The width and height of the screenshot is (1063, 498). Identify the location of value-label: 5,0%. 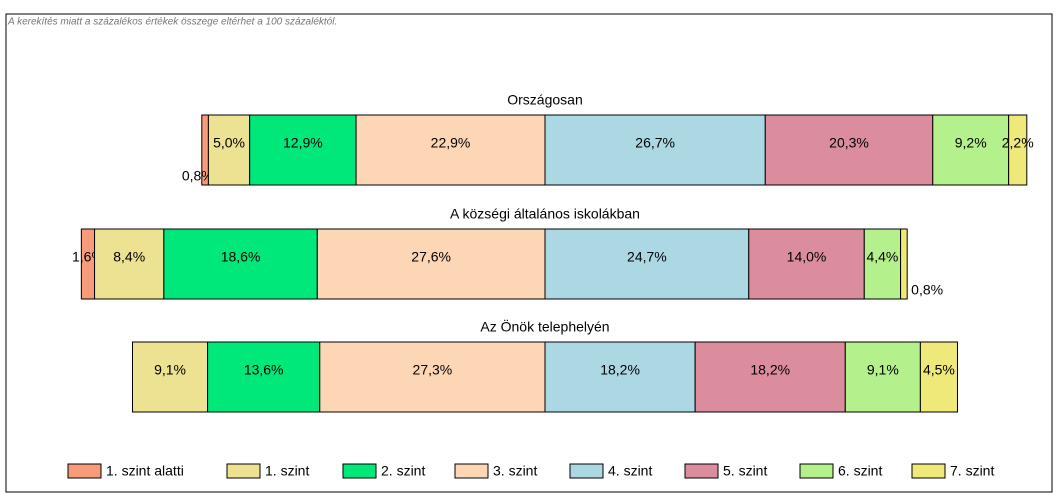
(229, 143).